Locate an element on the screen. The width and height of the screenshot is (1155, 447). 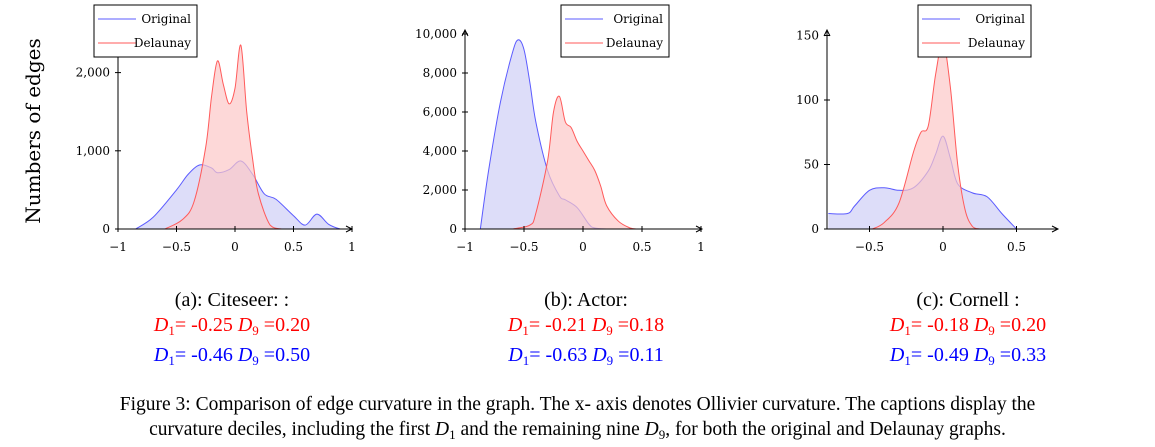
panel-c-x-tick-label: 0 is located at coordinates (943, 247).